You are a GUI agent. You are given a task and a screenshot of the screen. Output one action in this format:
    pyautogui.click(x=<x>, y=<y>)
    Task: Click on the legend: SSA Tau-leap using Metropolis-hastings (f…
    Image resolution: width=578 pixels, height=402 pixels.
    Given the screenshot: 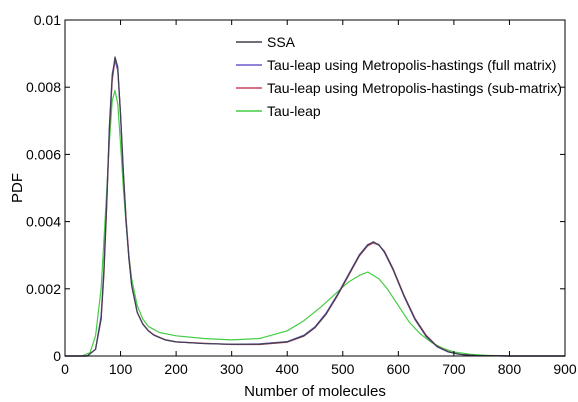 What is the action you would take?
    pyautogui.click(x=396, y=76)
    